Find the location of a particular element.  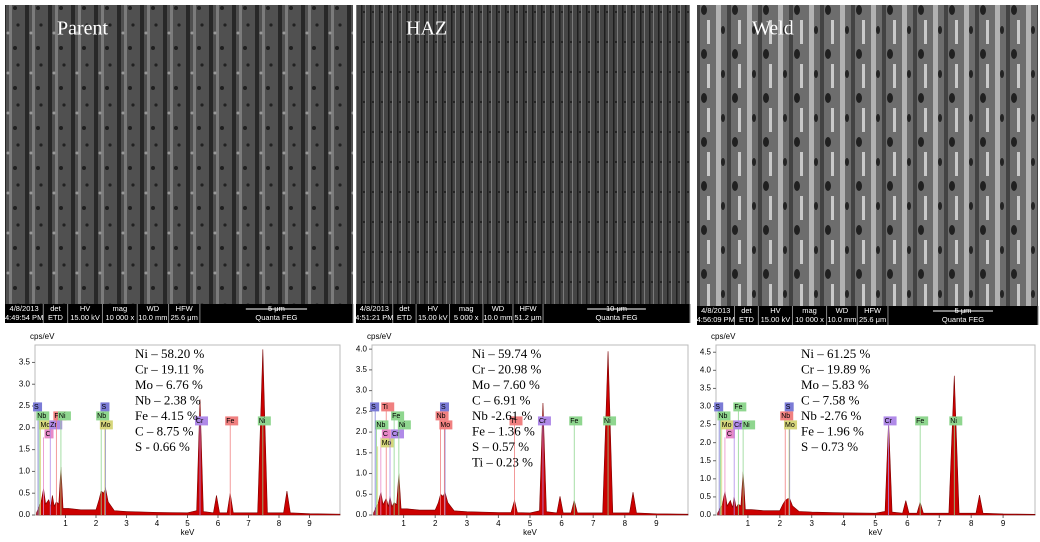

composition-text: Nb – 2.38 % is located at coordinates (168, 399).